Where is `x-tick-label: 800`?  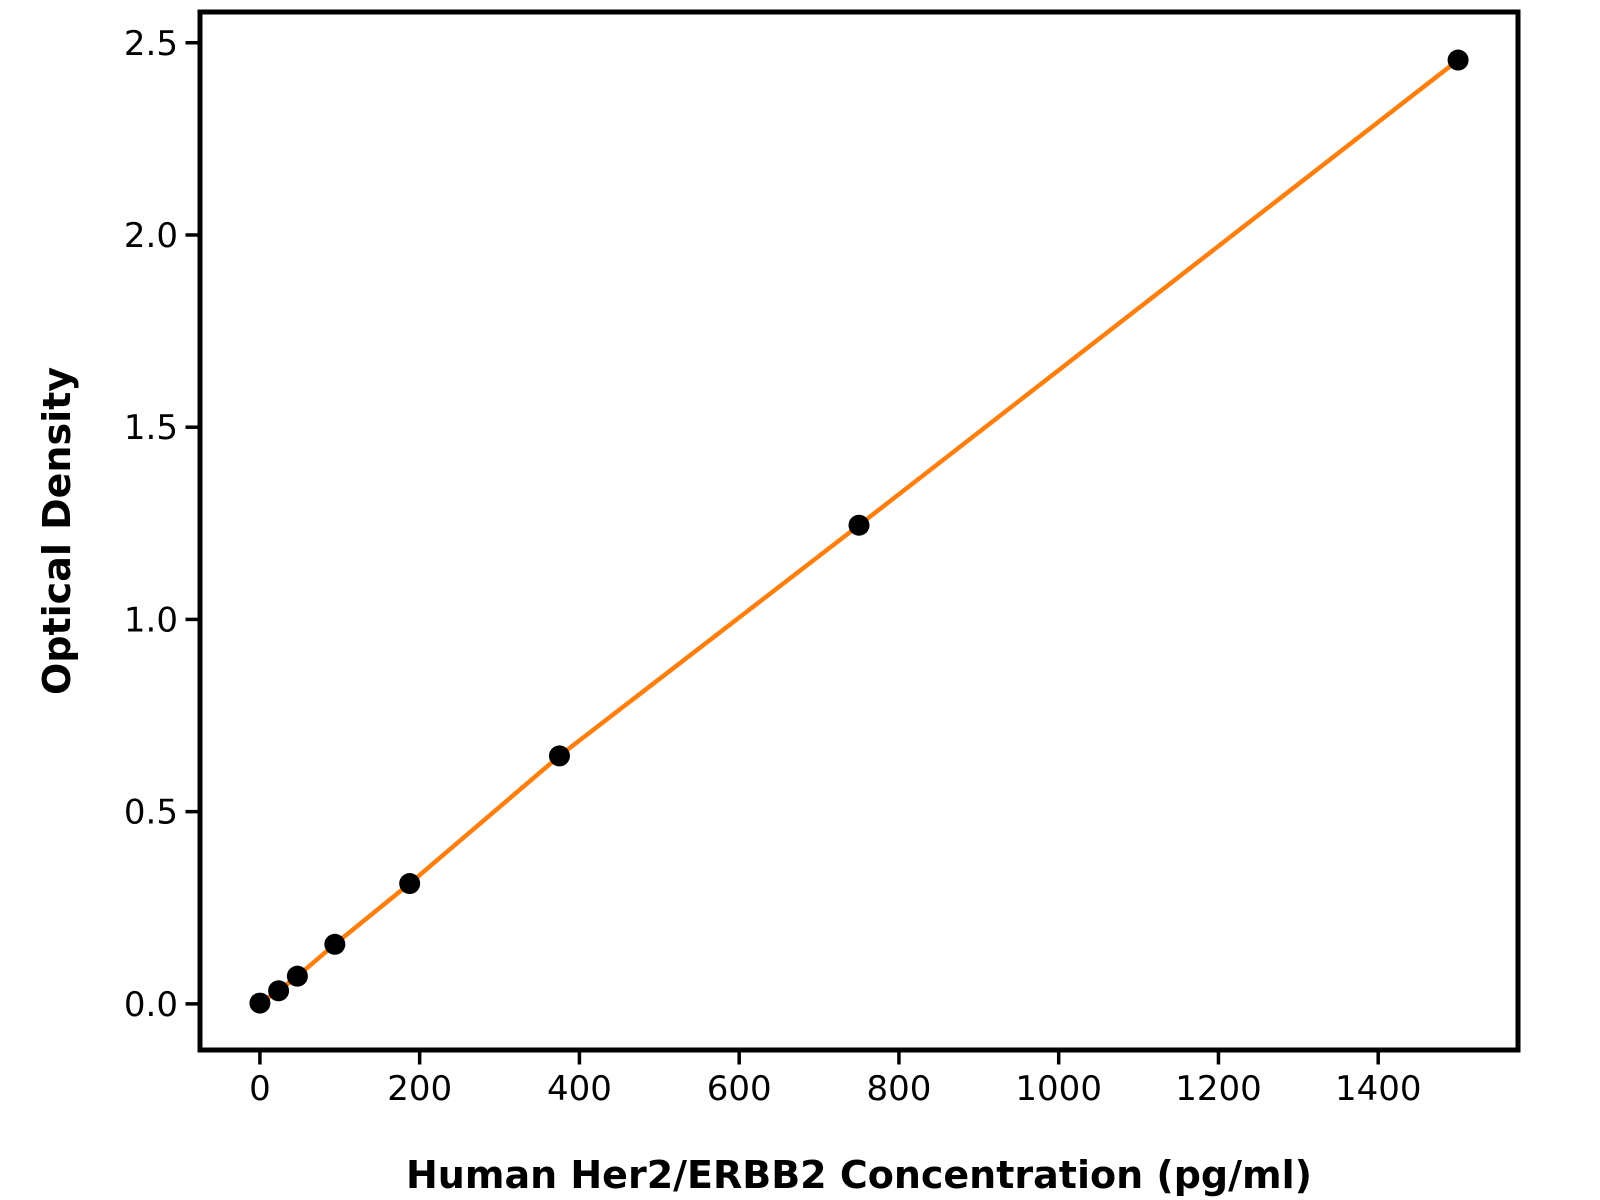
x-tick-label: 800 is located at coordinates (898, 1089).